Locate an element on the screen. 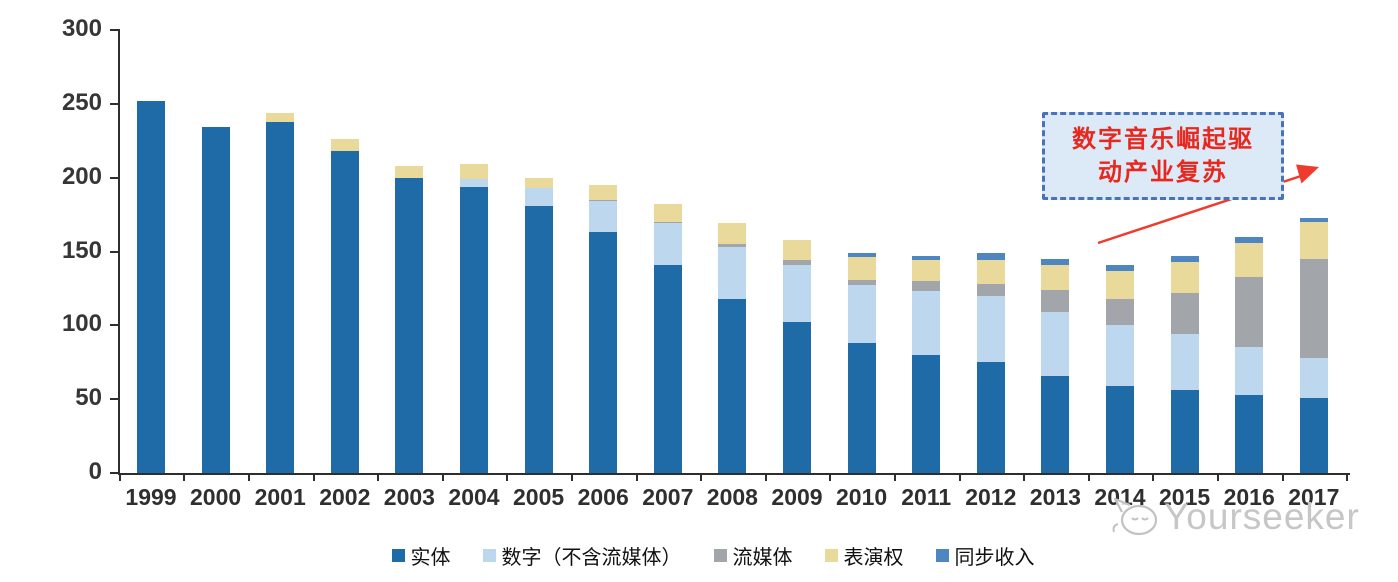  watermark-text: Yourseeker is located at coordinates (1262, 516).